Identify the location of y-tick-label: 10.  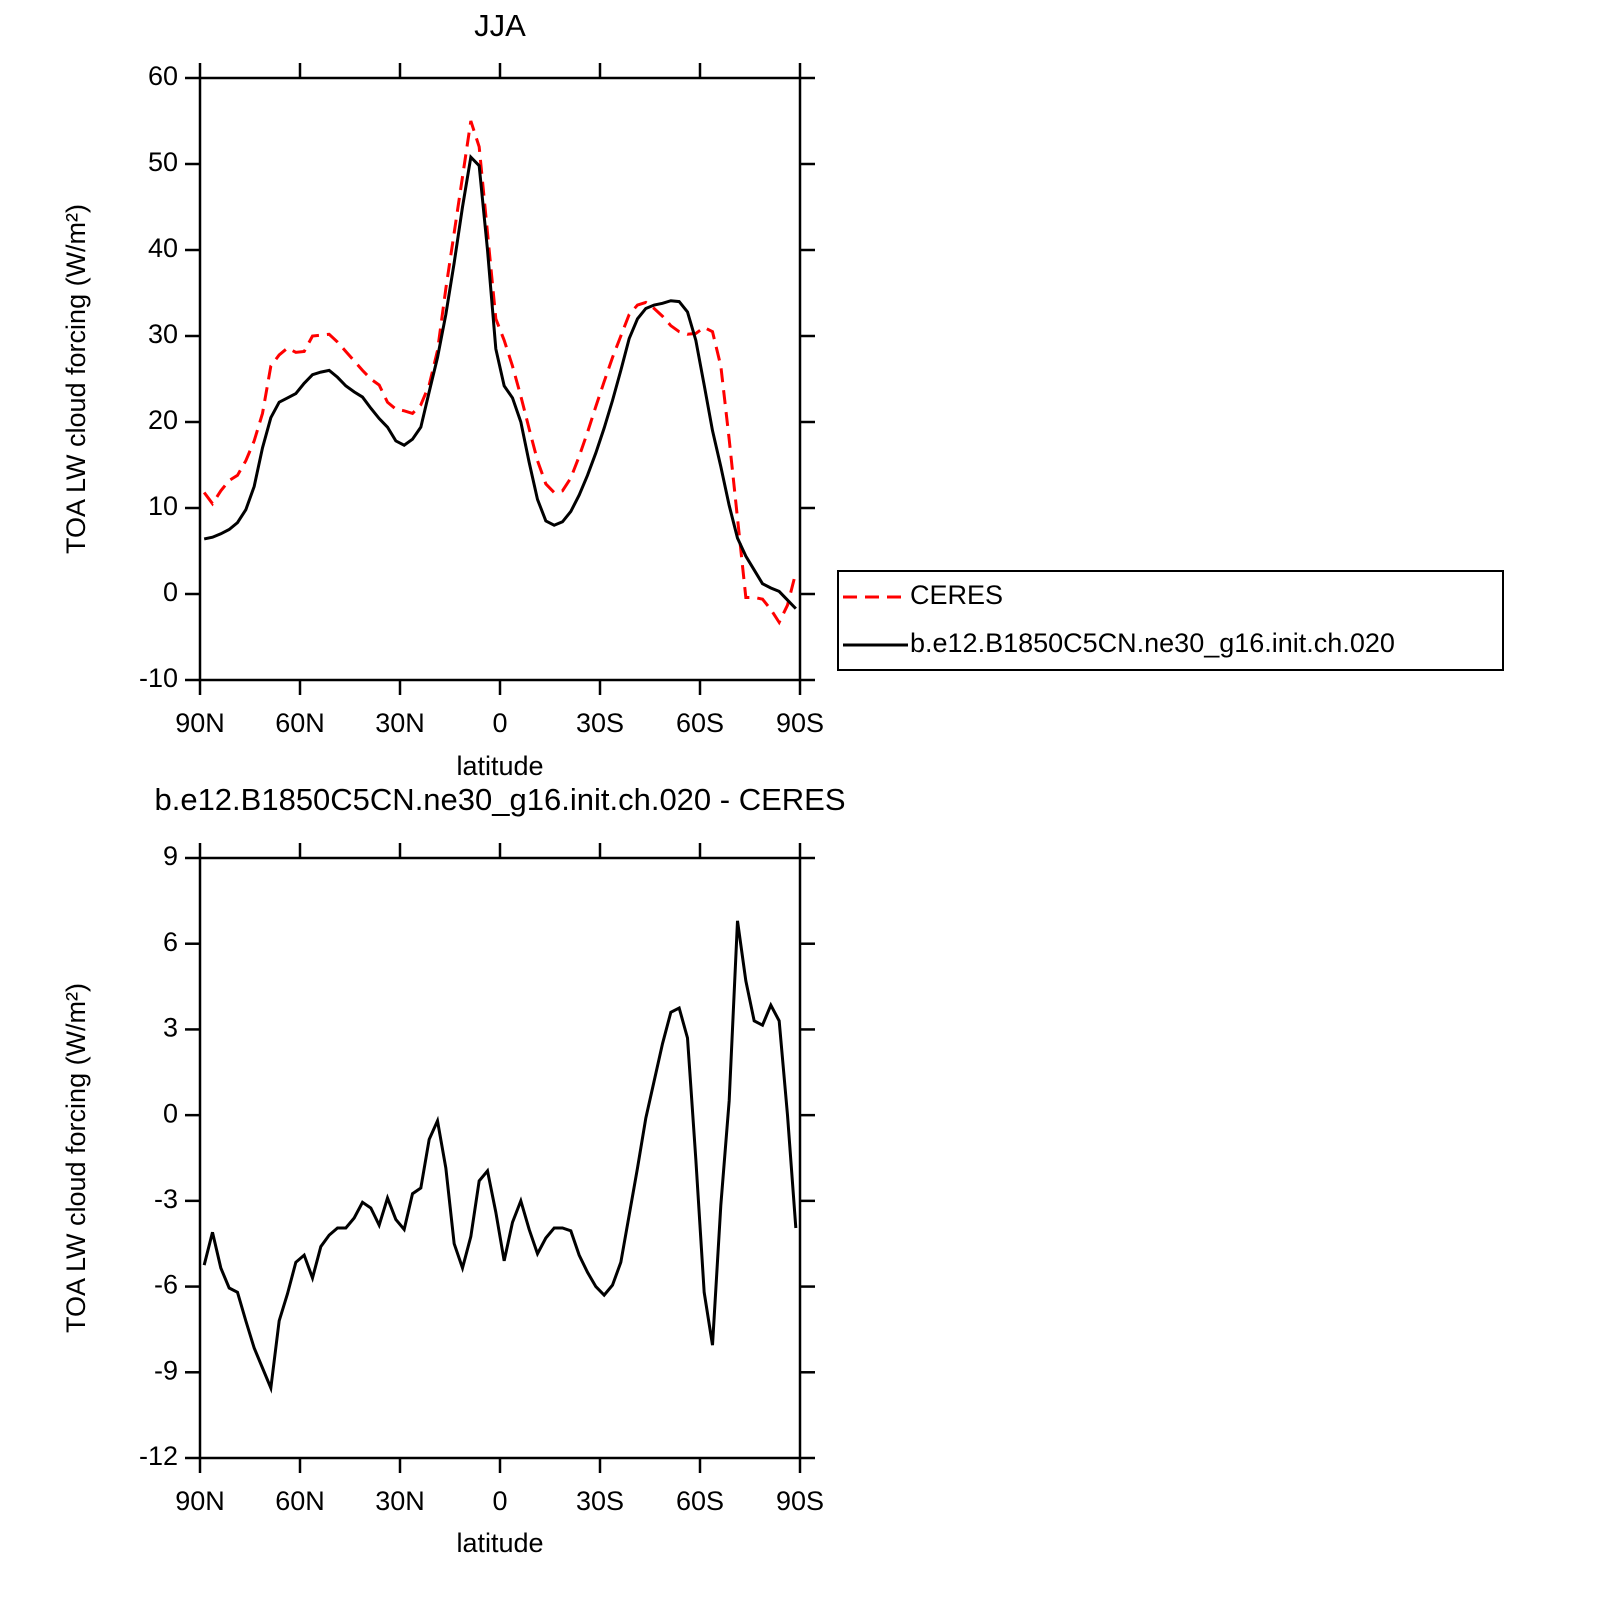
(163, 506).